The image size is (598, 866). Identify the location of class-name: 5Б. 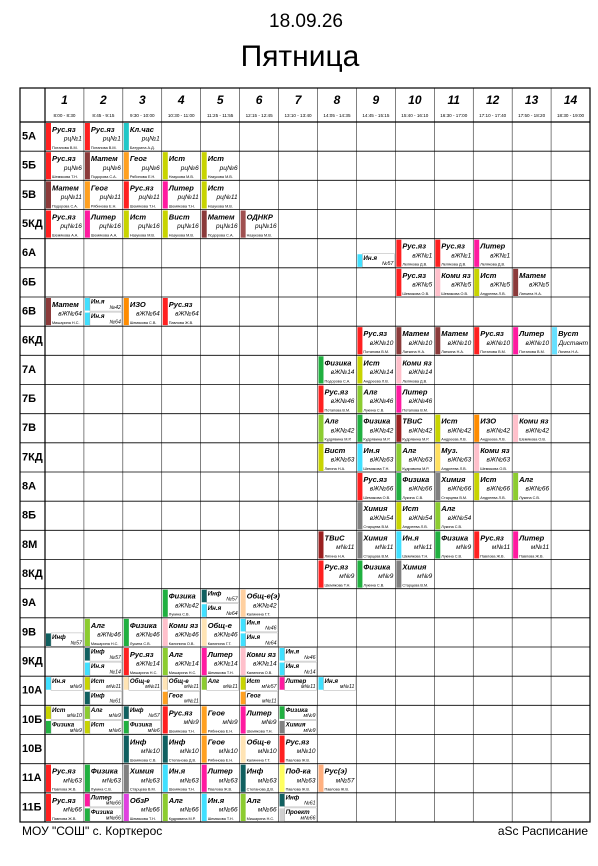
(29, 166).